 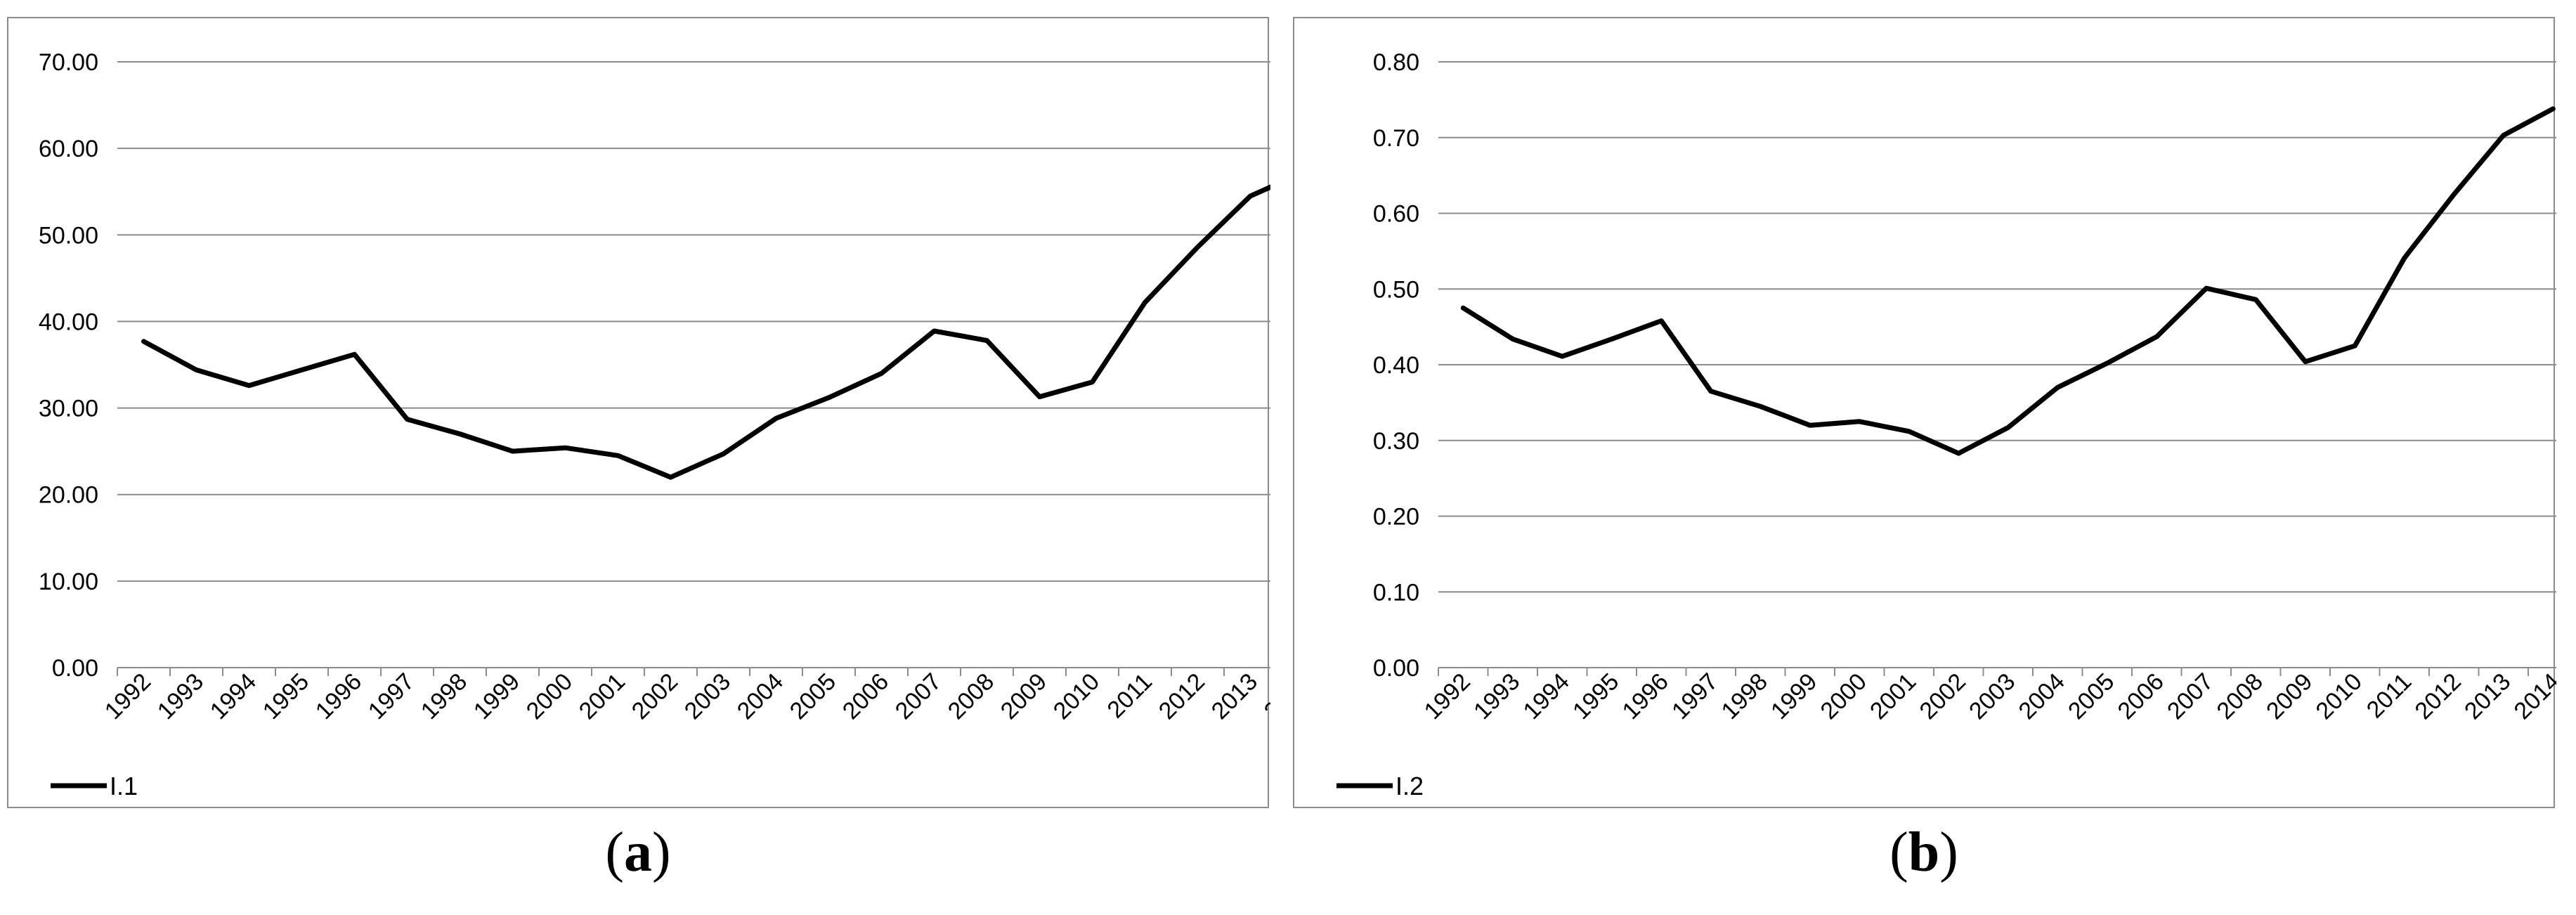 I want to click on y-tick-label: 0.80, so click(x=1396, y=63).